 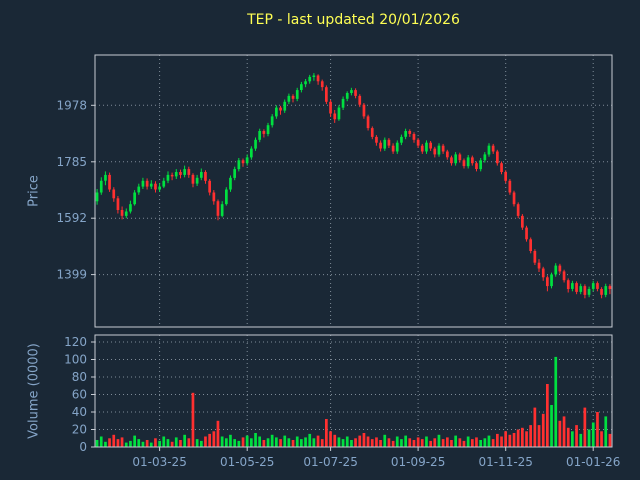 I want to click on price-tick-label: 1785, so click(x=71, y=162).